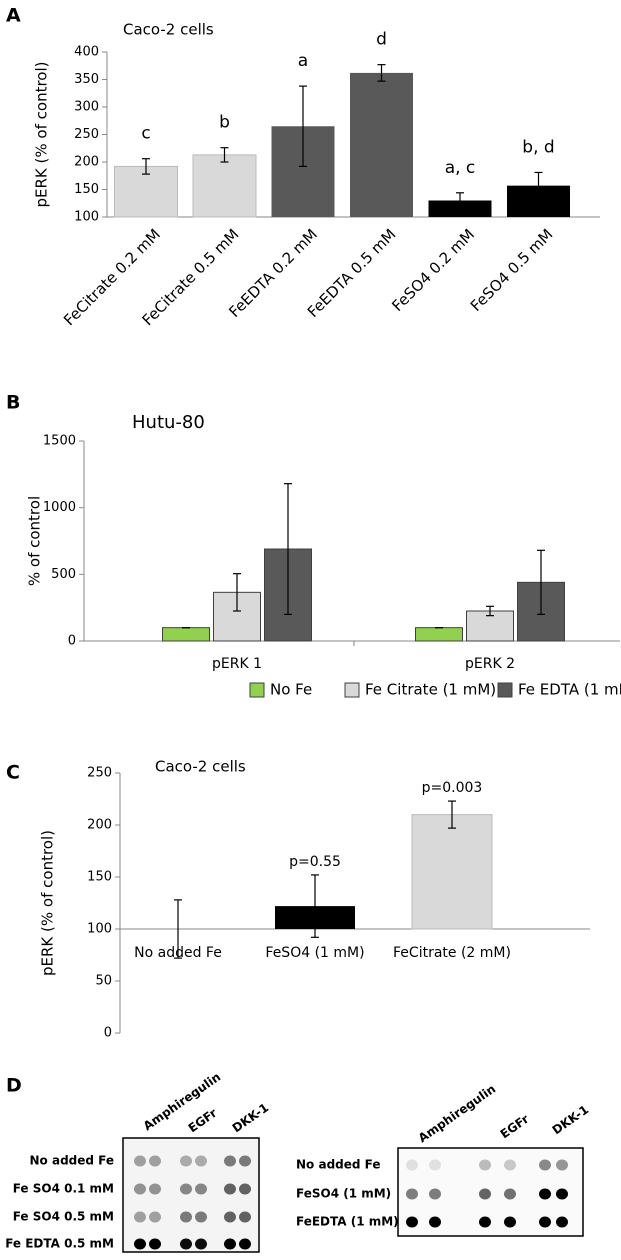 The image size is (621, 1260). I want to click on panel-label: A, so click(13, 16).